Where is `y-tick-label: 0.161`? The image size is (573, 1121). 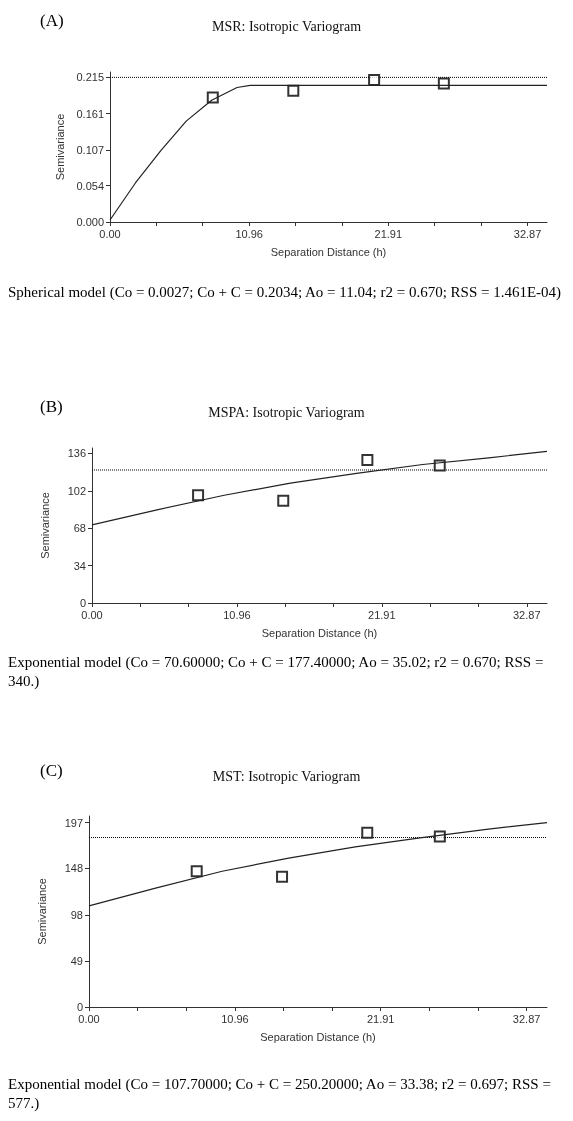 y-tick-label: 0.161 is located at coordinates (90, 113).